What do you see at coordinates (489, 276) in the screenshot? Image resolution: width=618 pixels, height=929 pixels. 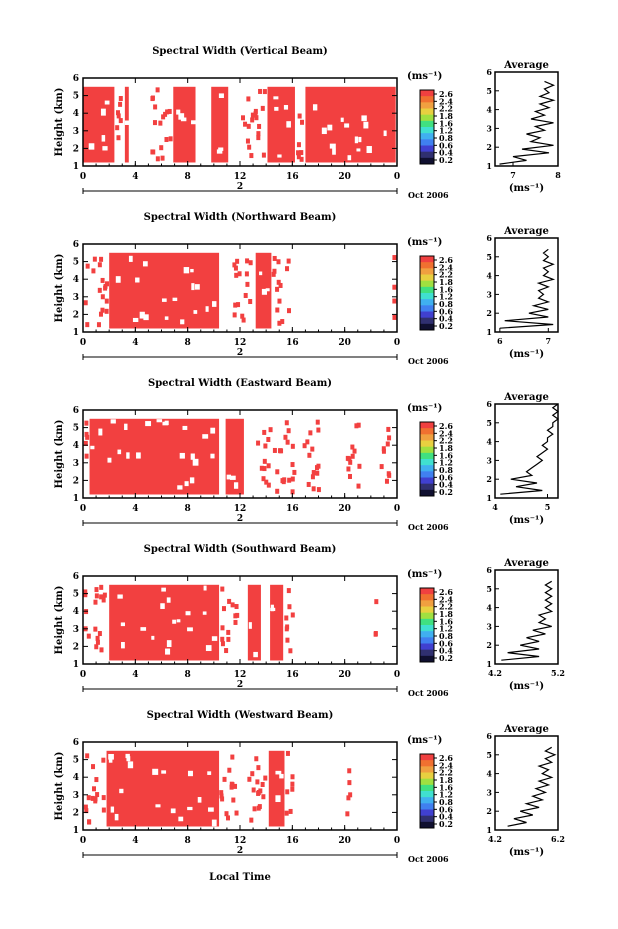 I see `average-y-tick-label: 4` at bounding box center [489, 276].